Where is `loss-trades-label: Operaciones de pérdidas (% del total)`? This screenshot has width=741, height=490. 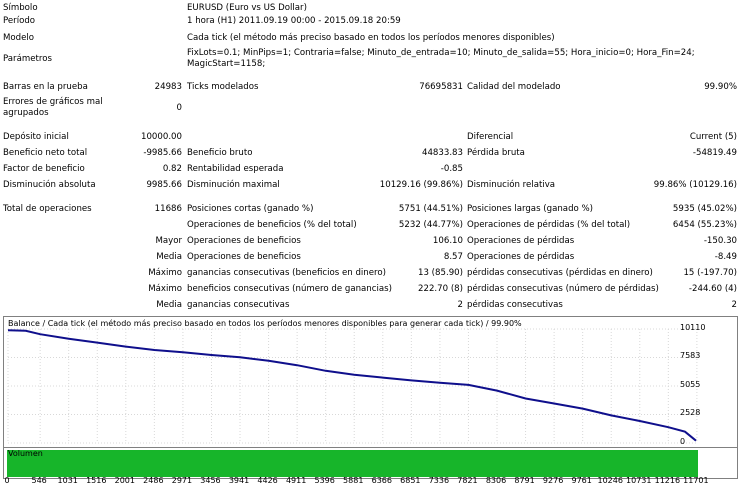
loss-trades-label: Operaciones de pérdidas (% del total) is located at coordinates (549, 225).